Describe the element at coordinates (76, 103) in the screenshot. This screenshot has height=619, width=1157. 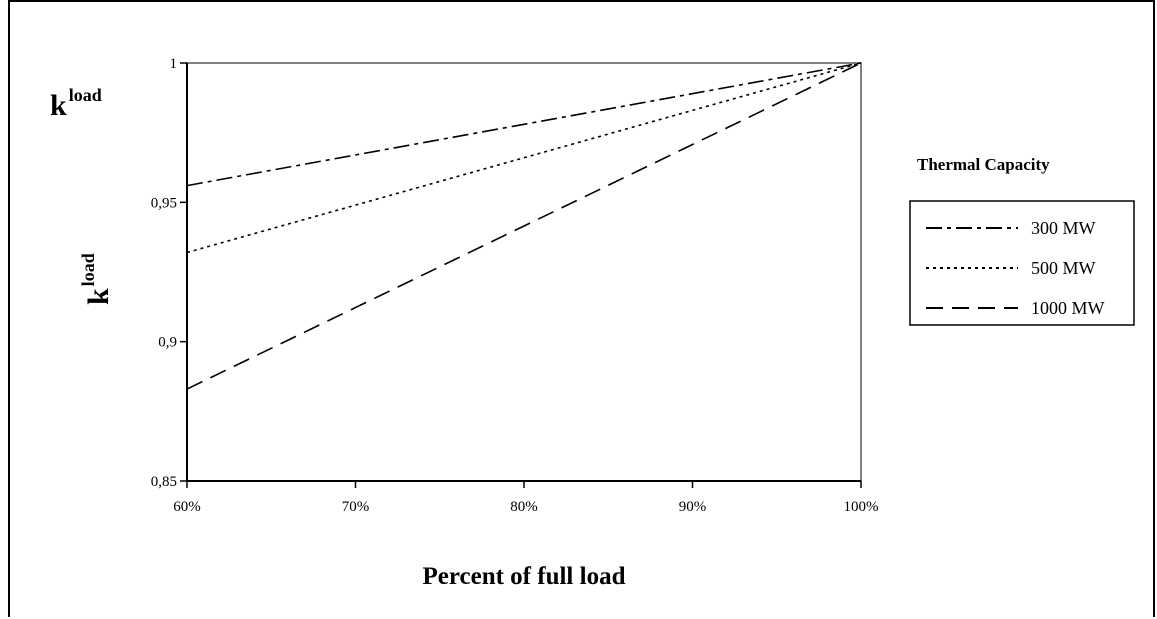
I see `corner-label: k load` at that location.